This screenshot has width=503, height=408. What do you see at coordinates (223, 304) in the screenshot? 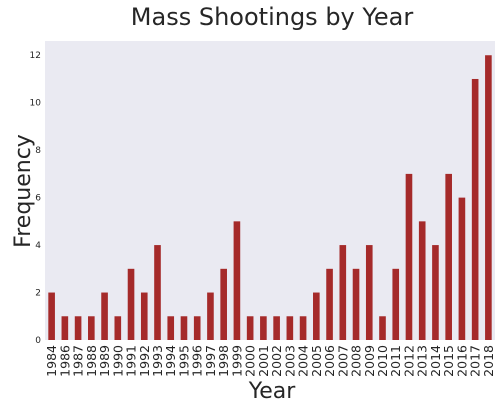
I see `bar-1998` at bounding box center [223, 304].